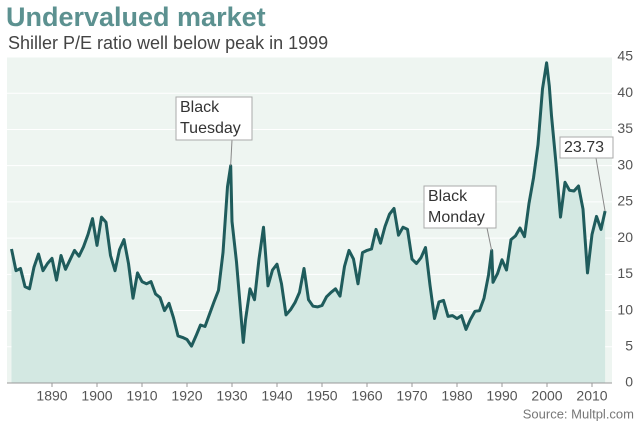 The image size is (640, 448). Describe the element at coordinates (96, 396) in the screenshot. I see `x-tick-label: 1900` at that location.